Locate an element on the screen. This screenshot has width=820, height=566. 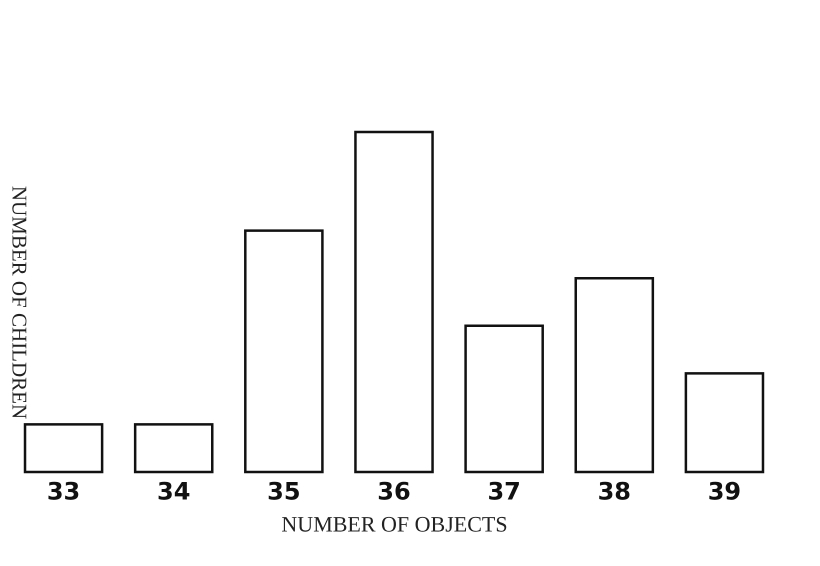
x-tick-label: 39 is located at coordinates (725, 492).